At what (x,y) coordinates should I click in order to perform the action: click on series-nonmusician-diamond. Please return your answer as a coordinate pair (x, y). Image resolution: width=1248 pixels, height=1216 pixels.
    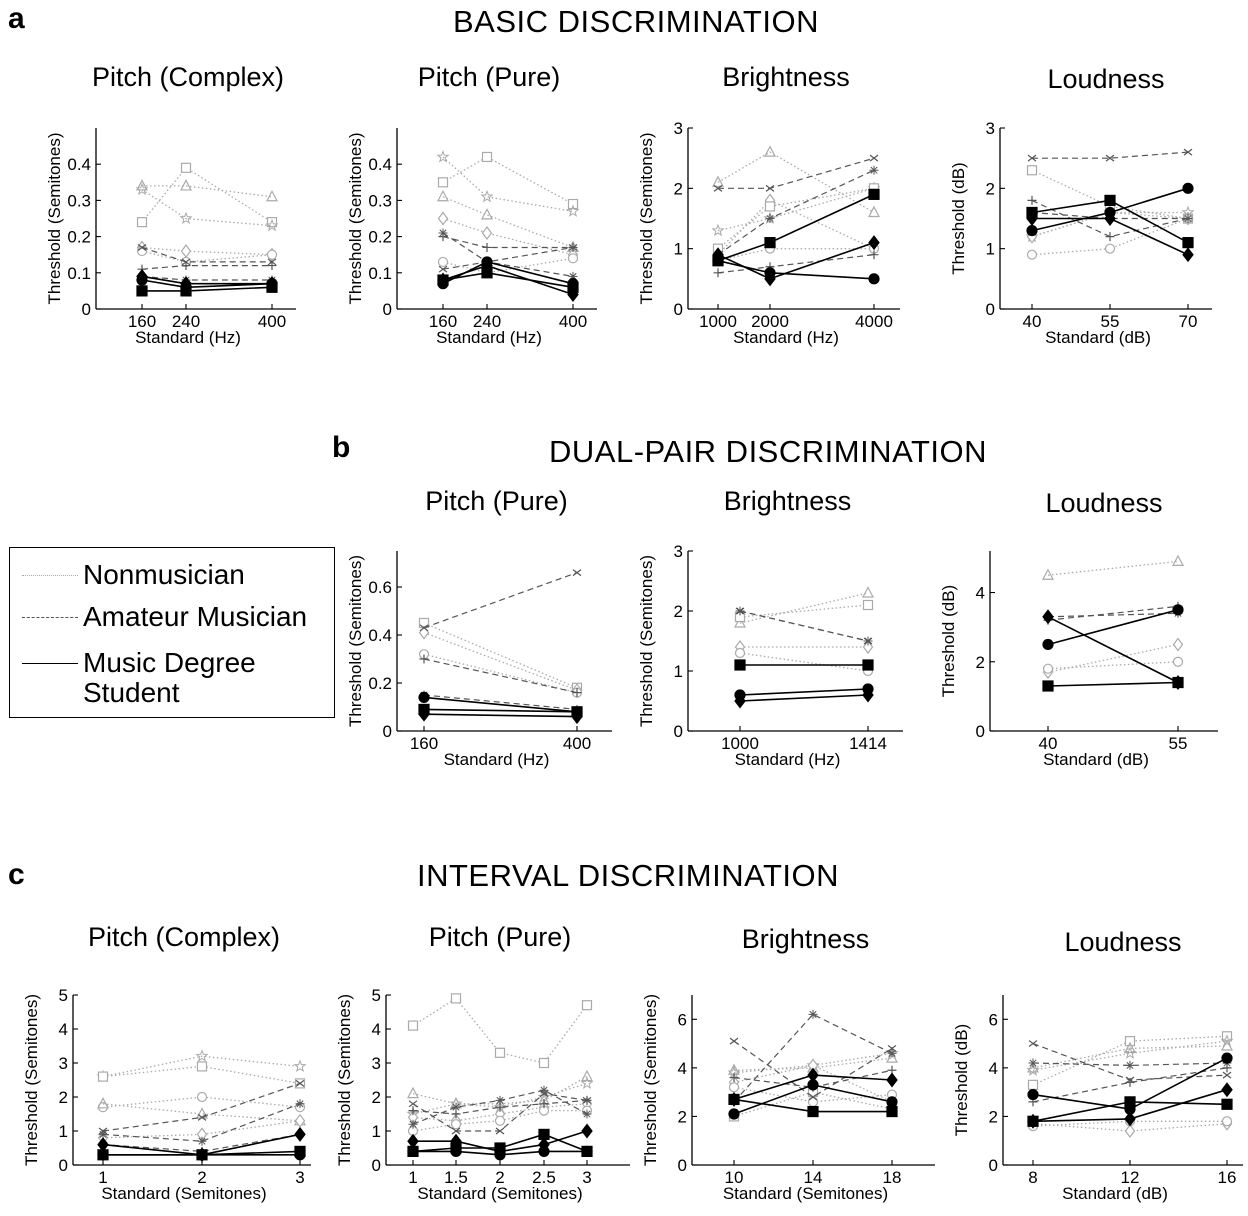
    Looking at the image, I should click on (207, 251).